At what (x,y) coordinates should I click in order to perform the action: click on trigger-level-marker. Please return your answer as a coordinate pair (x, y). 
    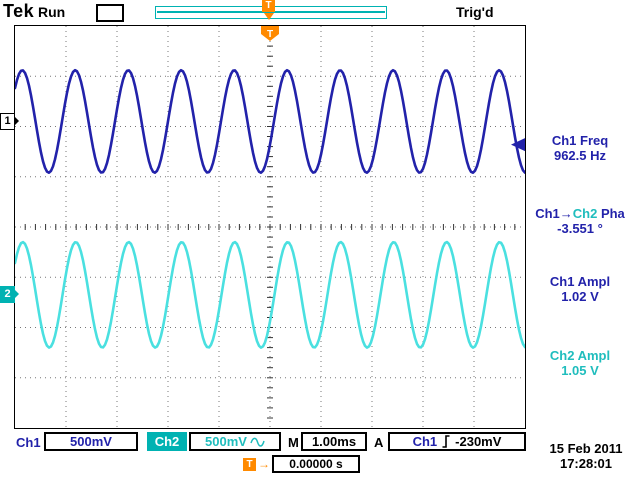
    Looking at the image, I should click on (518, 145).